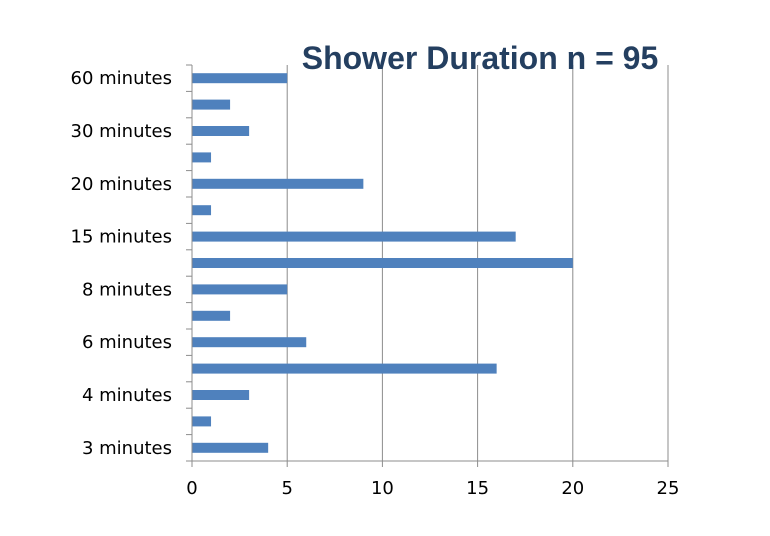 The image size is (770, 536). Describe the element at coordinates (286, 488) in the screenshot. I see `x-tick-label: 5` at that location.